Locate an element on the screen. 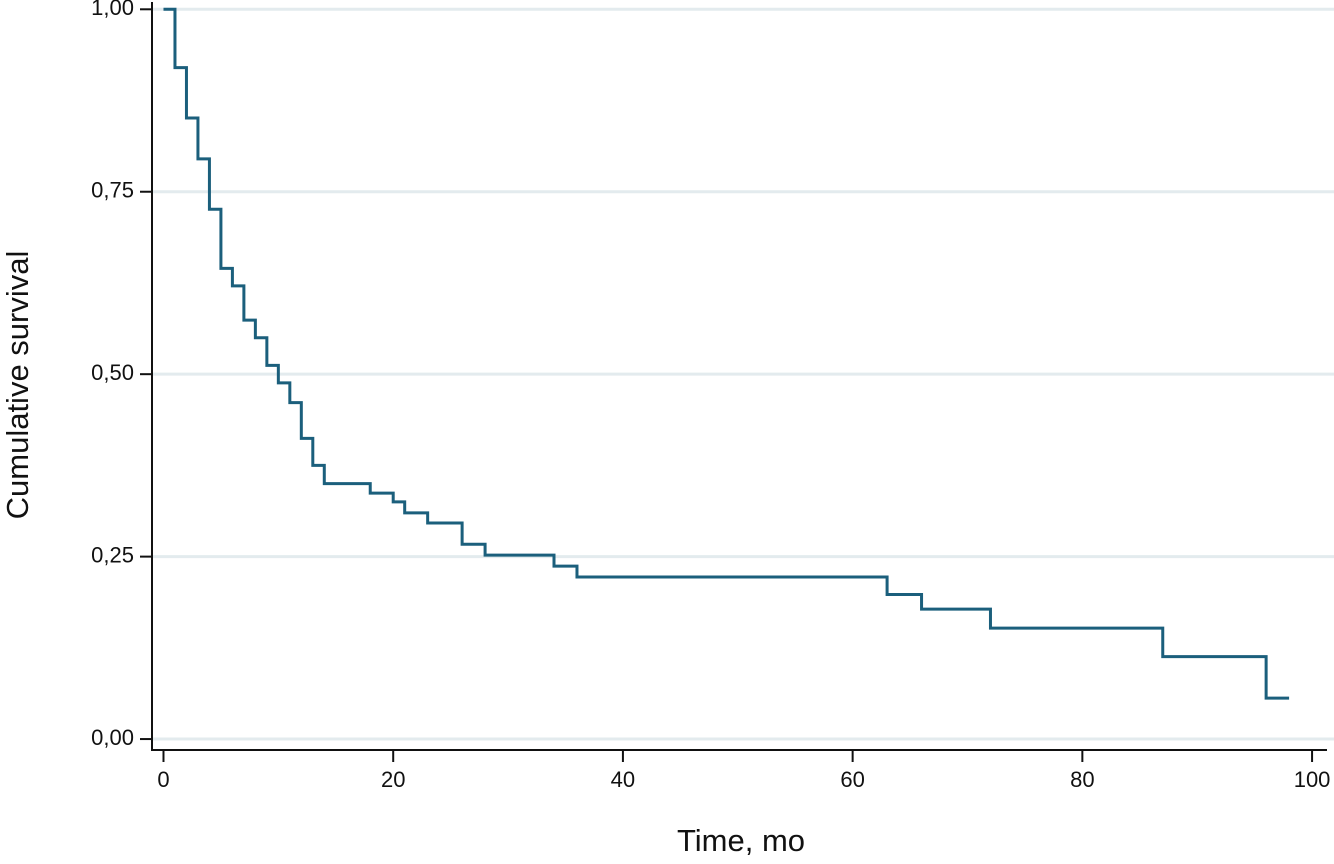 The width and height of the screenshot is (1334, 864). x-tick-label: 0 is located at coordinates (163, 779).